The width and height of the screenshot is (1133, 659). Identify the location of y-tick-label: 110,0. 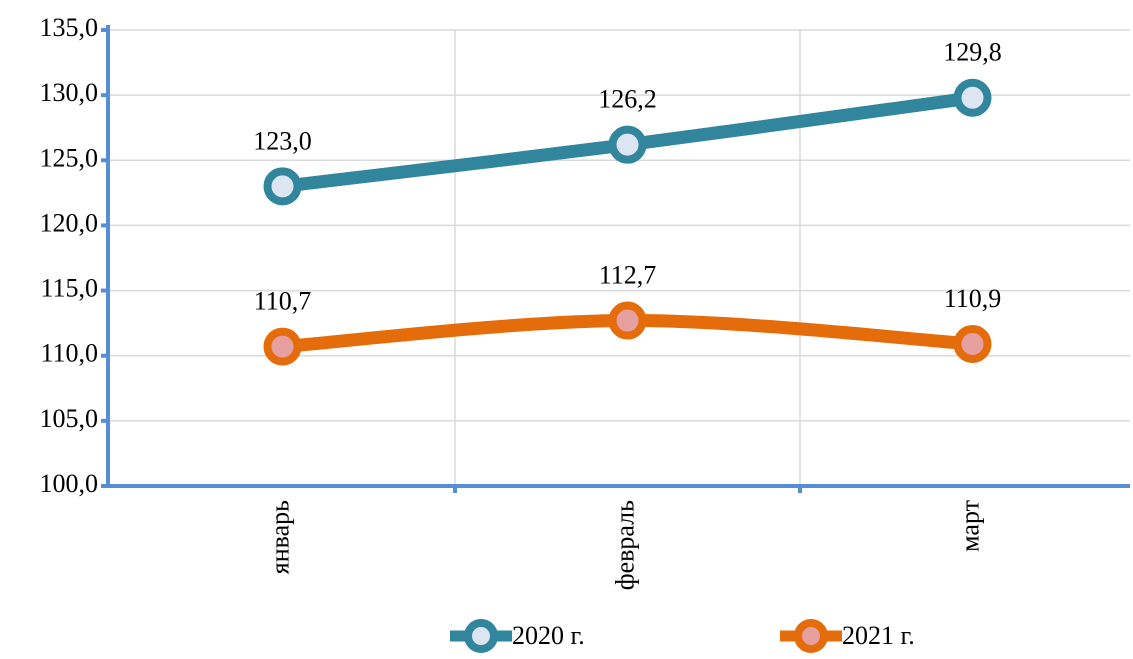
(69, 353).